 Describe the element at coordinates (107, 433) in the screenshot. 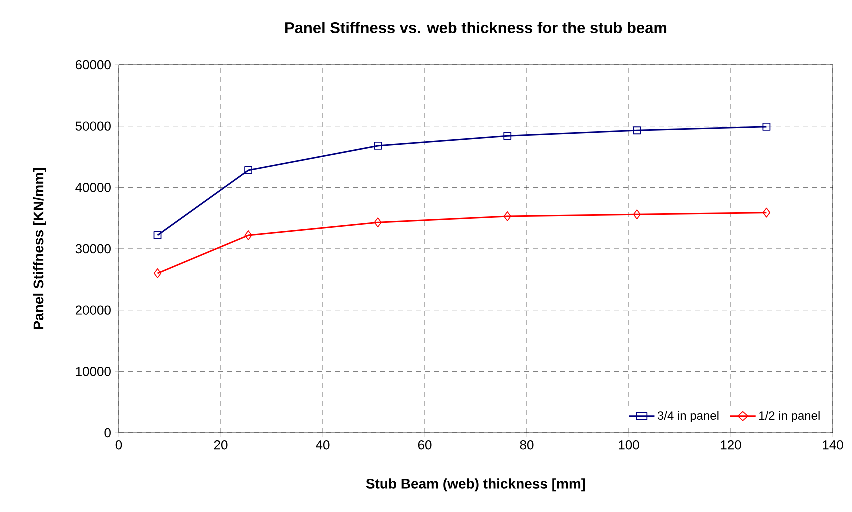

I see `y-tick-label: 0` at that location.